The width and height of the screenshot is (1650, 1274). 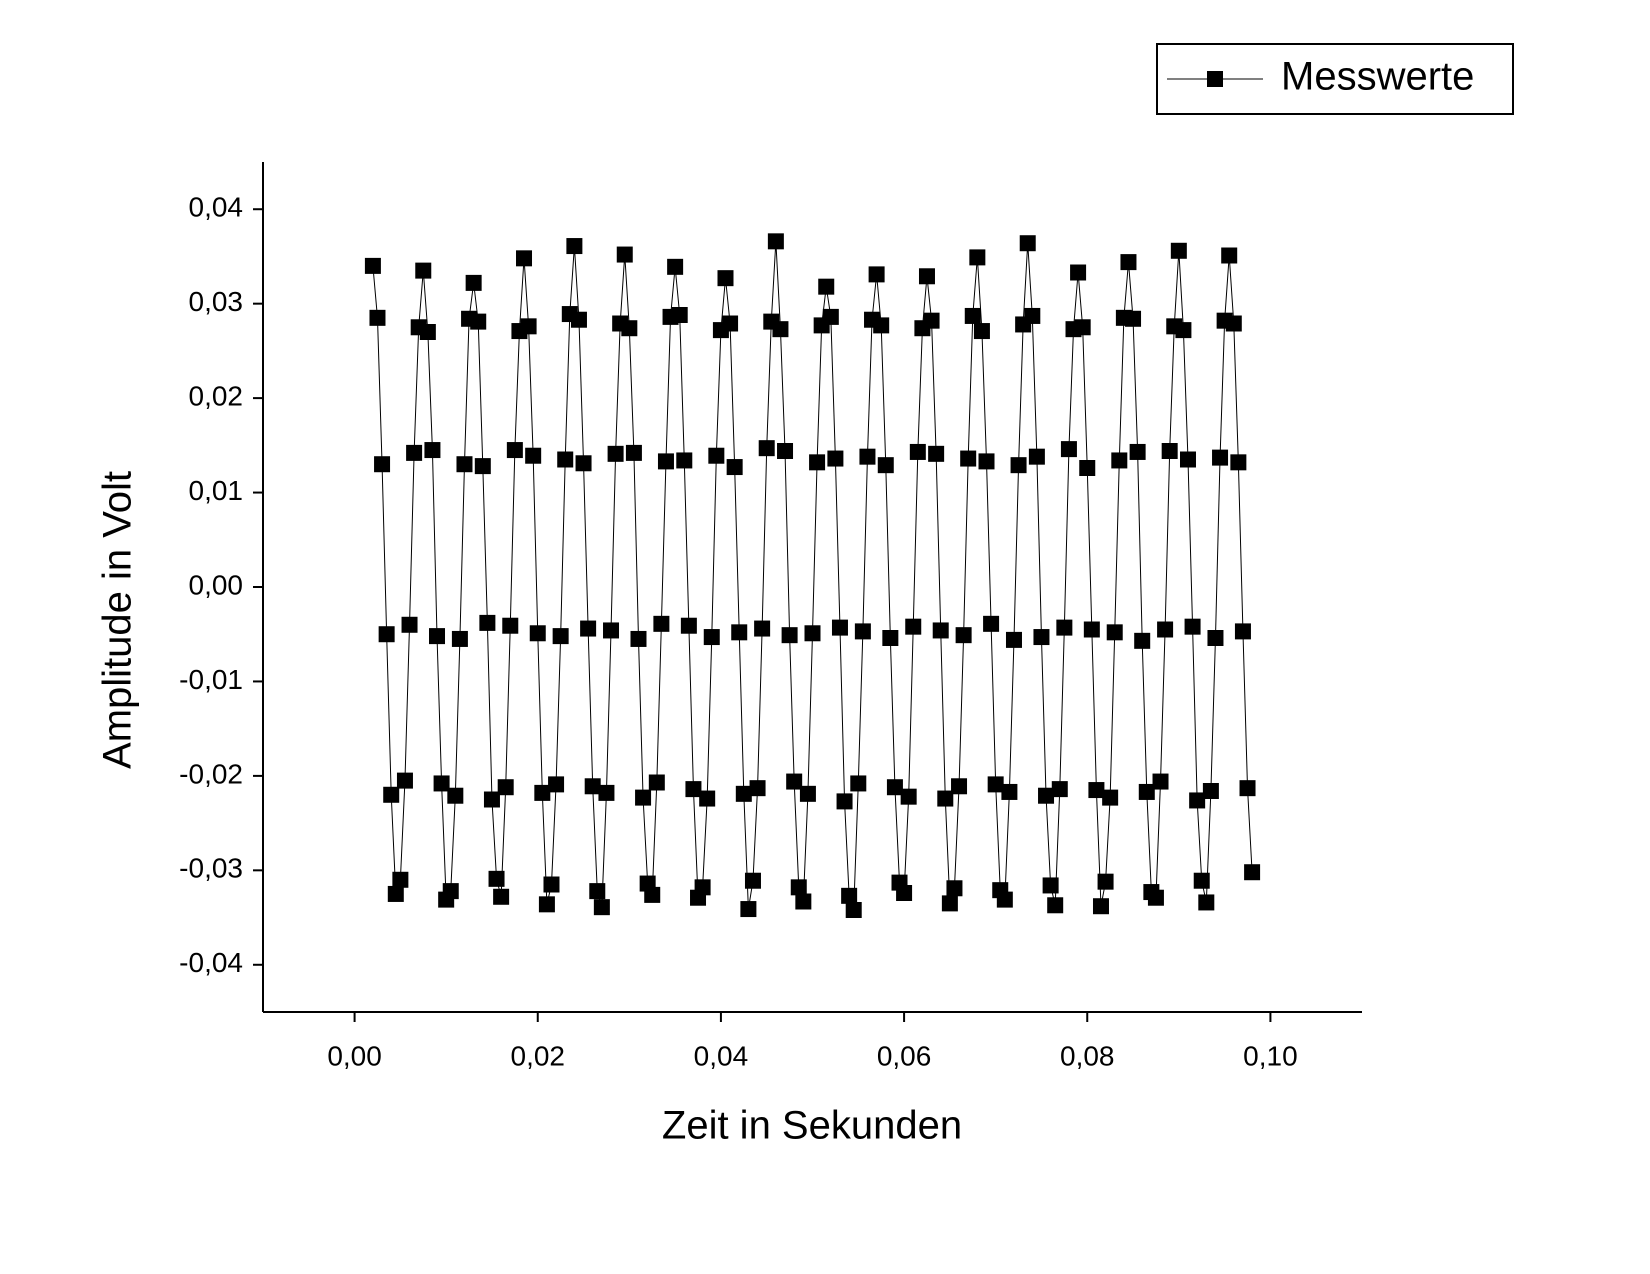 I want to click on legend: Messwerte, so click(x=1335, y=79).